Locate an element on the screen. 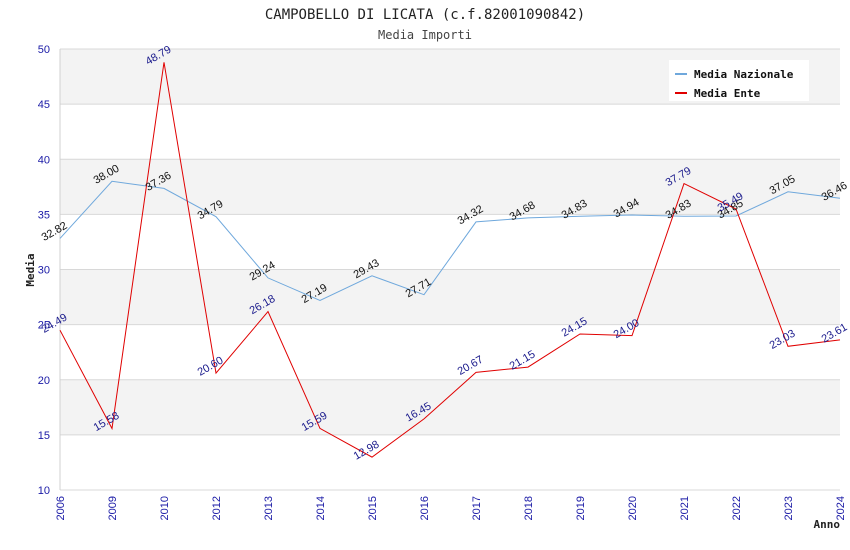 This screenshot has height=550, width=850. y-tick-30: 30 is located at coordinates (44, 271).